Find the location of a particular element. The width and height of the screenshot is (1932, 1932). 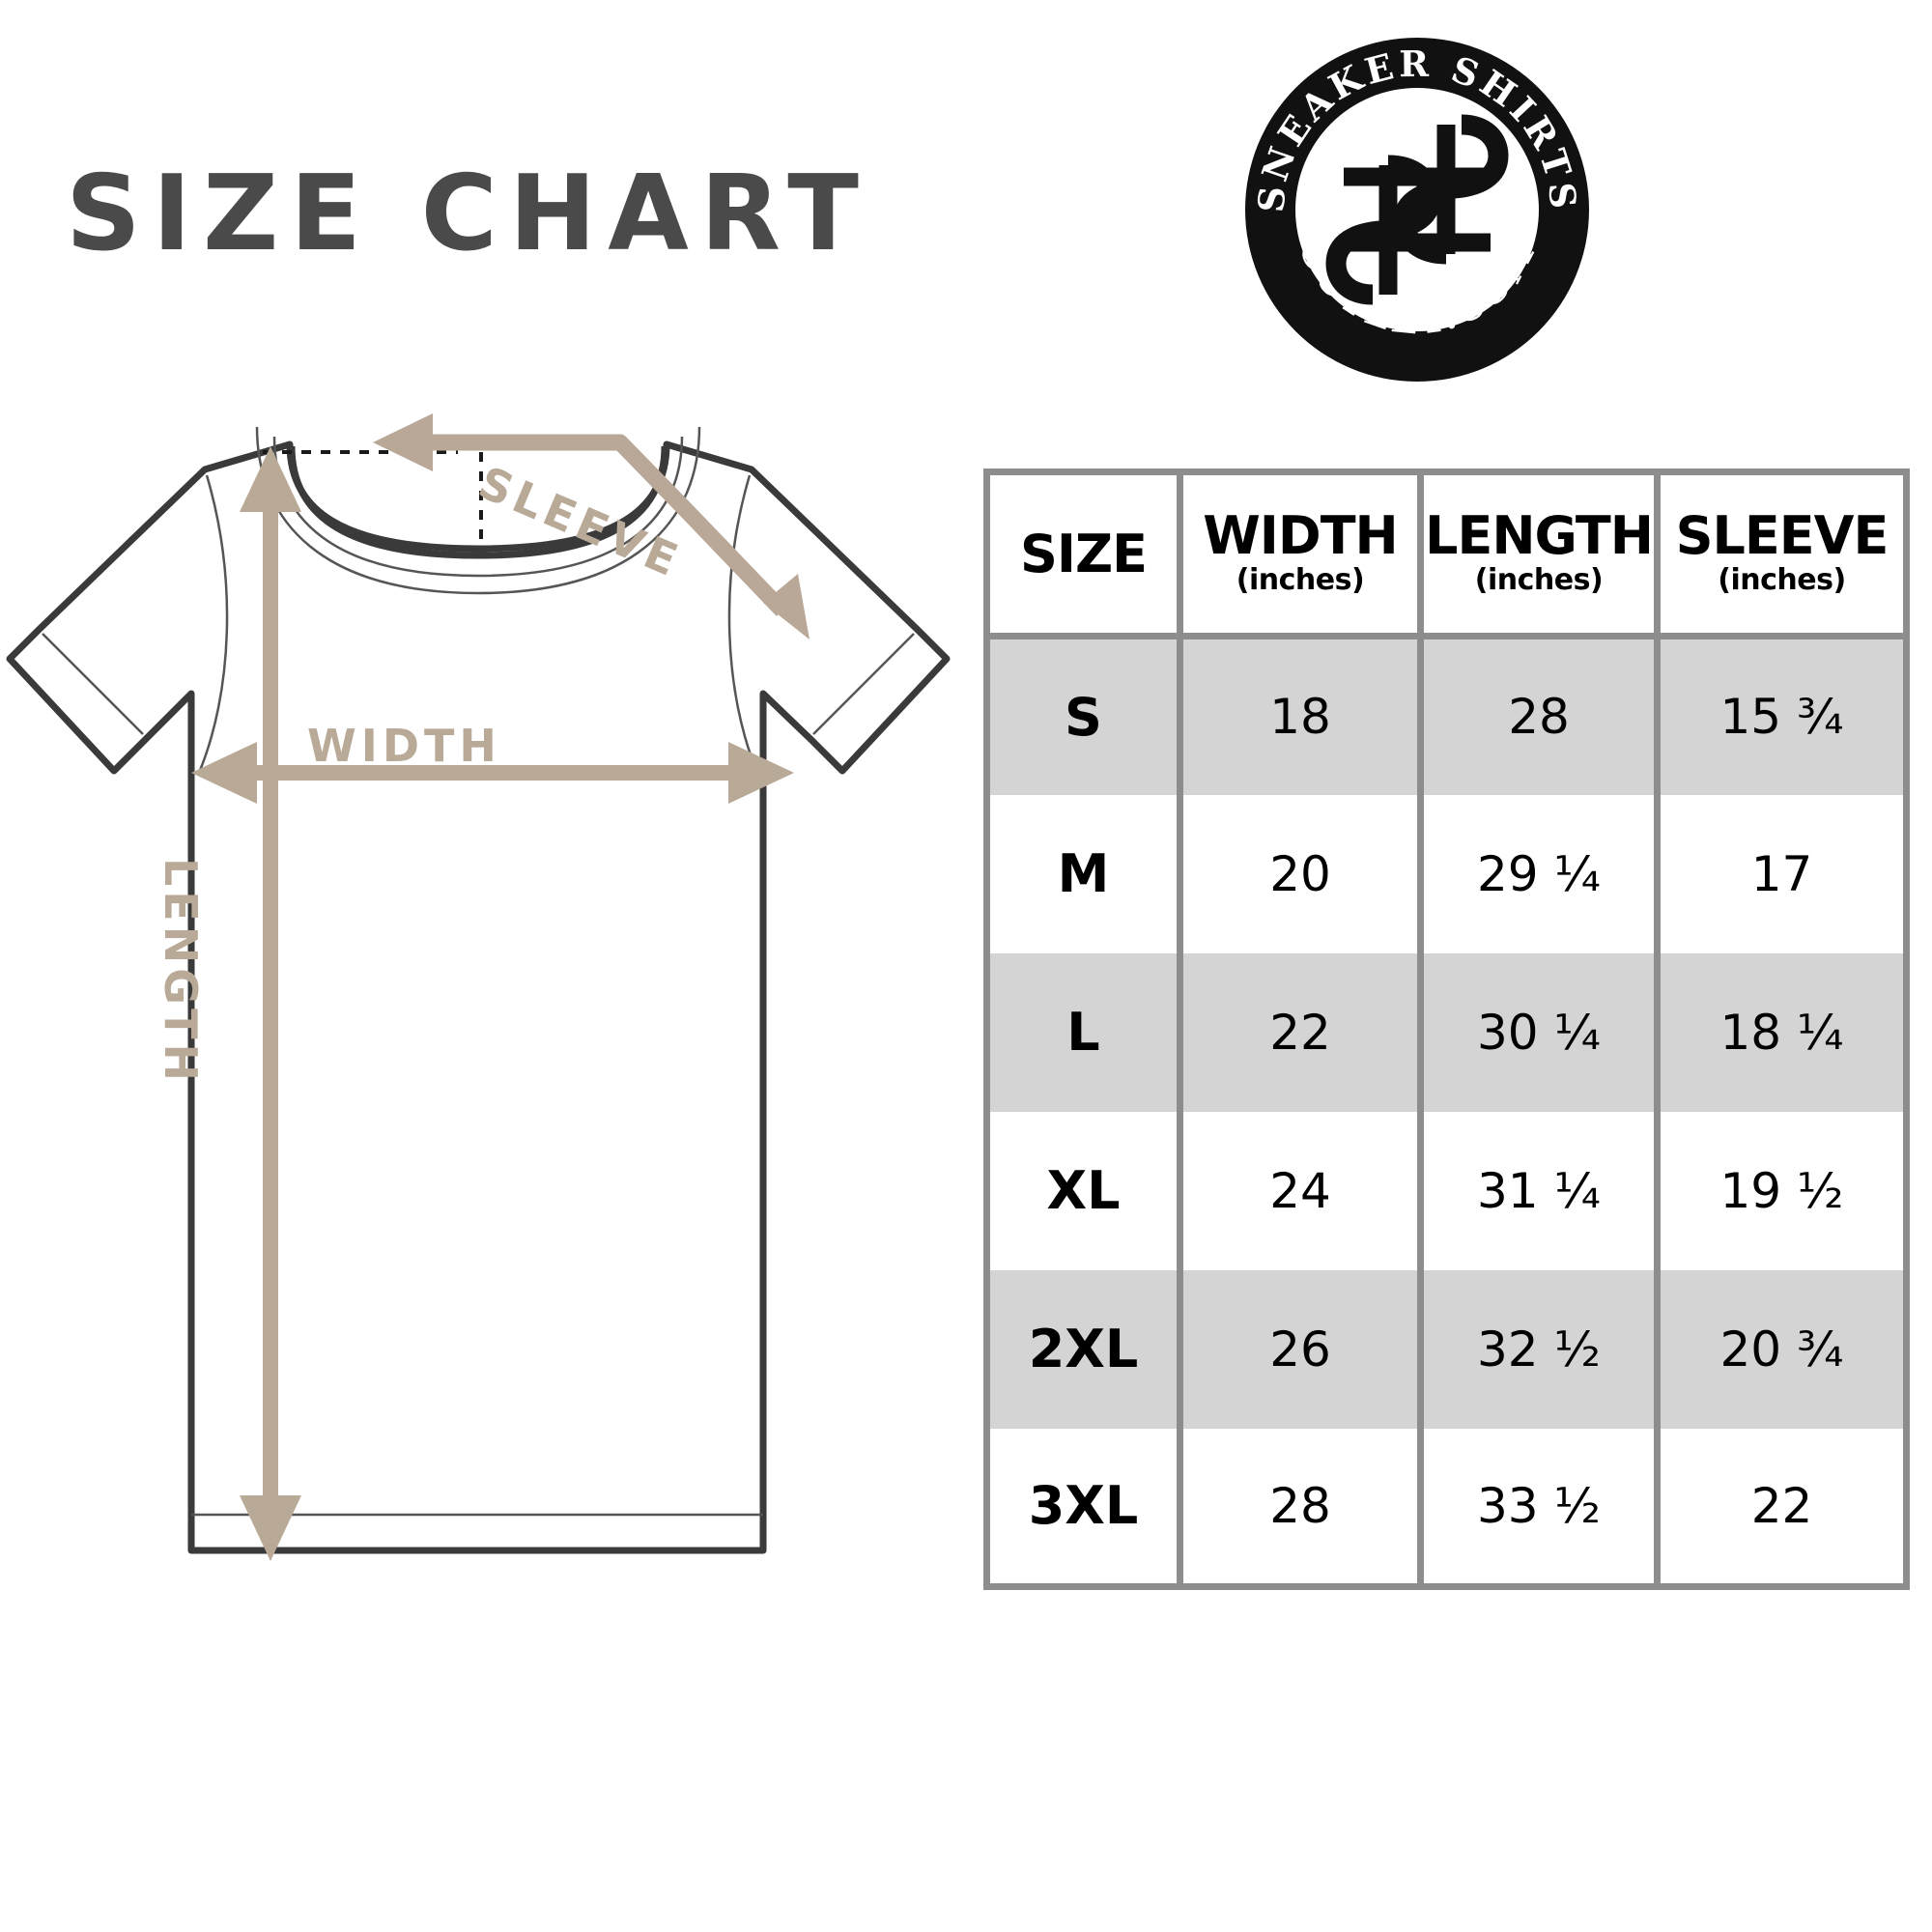

cell-sleeve: 15 ¾ is located at coordinates (1780, 715).